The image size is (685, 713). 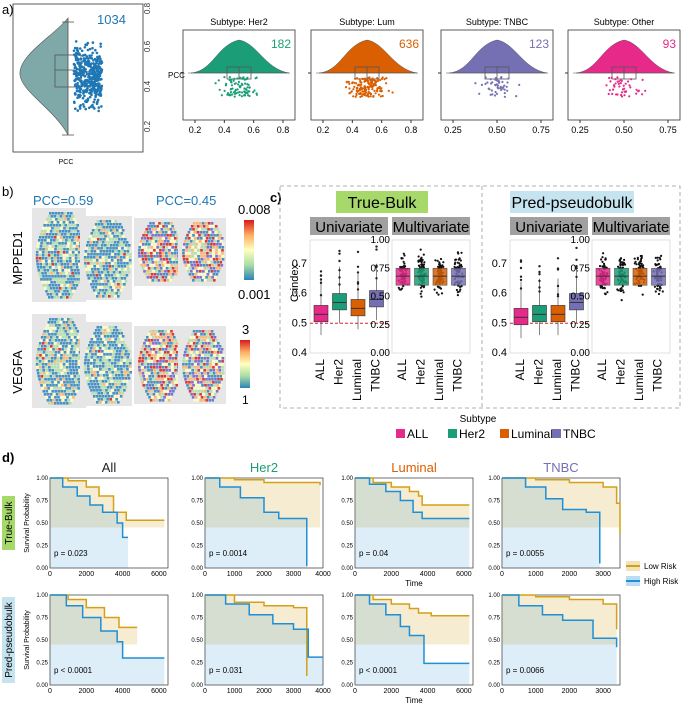 I want to click on legend-low: Low Risk, so click(x=660, y=566).